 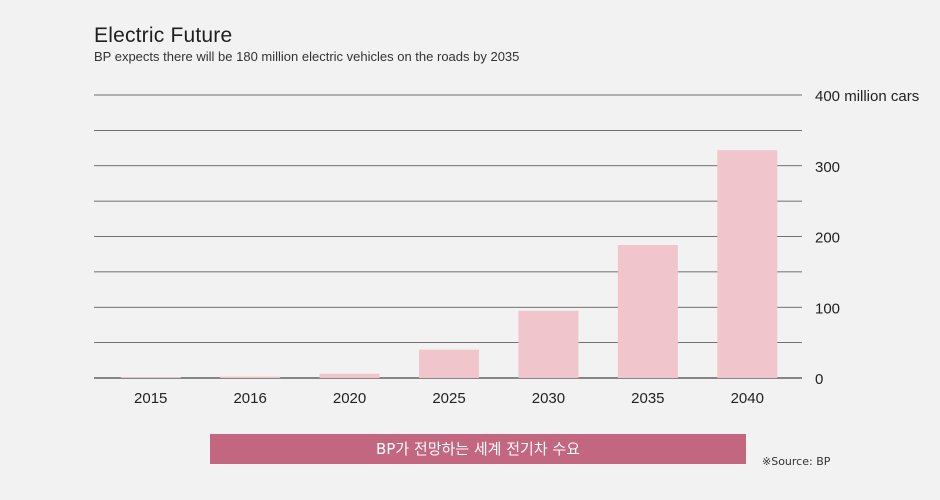 What do you see at coordinates (349, 375) in the screenshot?
I see `bar-2020` at bounding box center [349, 375].